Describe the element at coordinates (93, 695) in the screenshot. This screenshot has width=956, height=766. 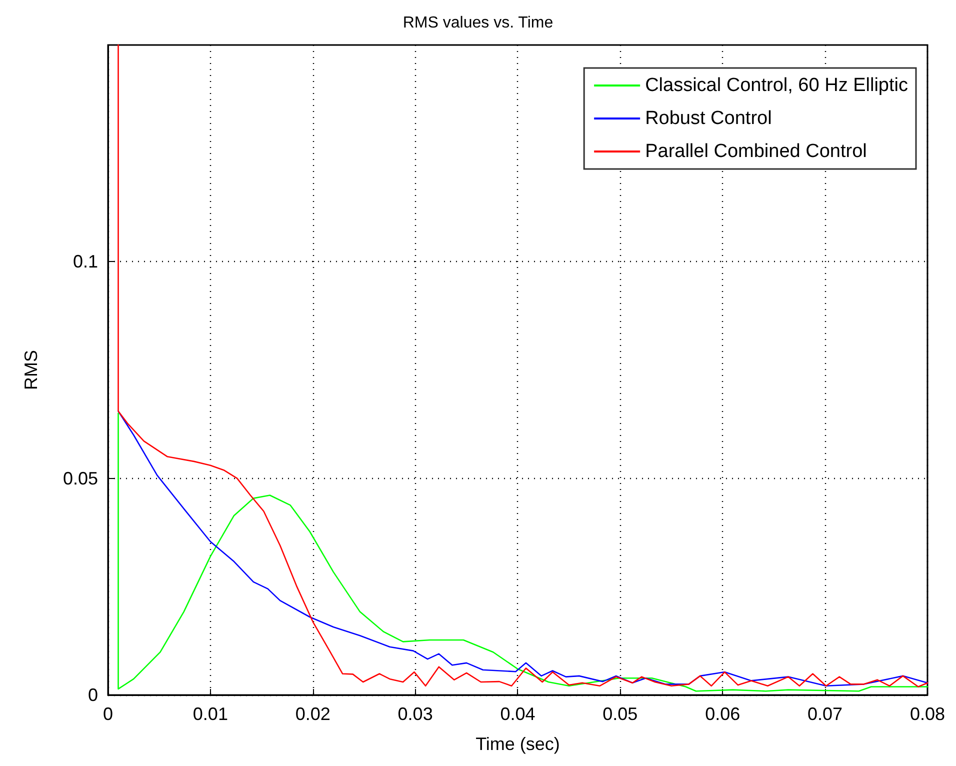
I see `y-tick-label: 0` at that location.